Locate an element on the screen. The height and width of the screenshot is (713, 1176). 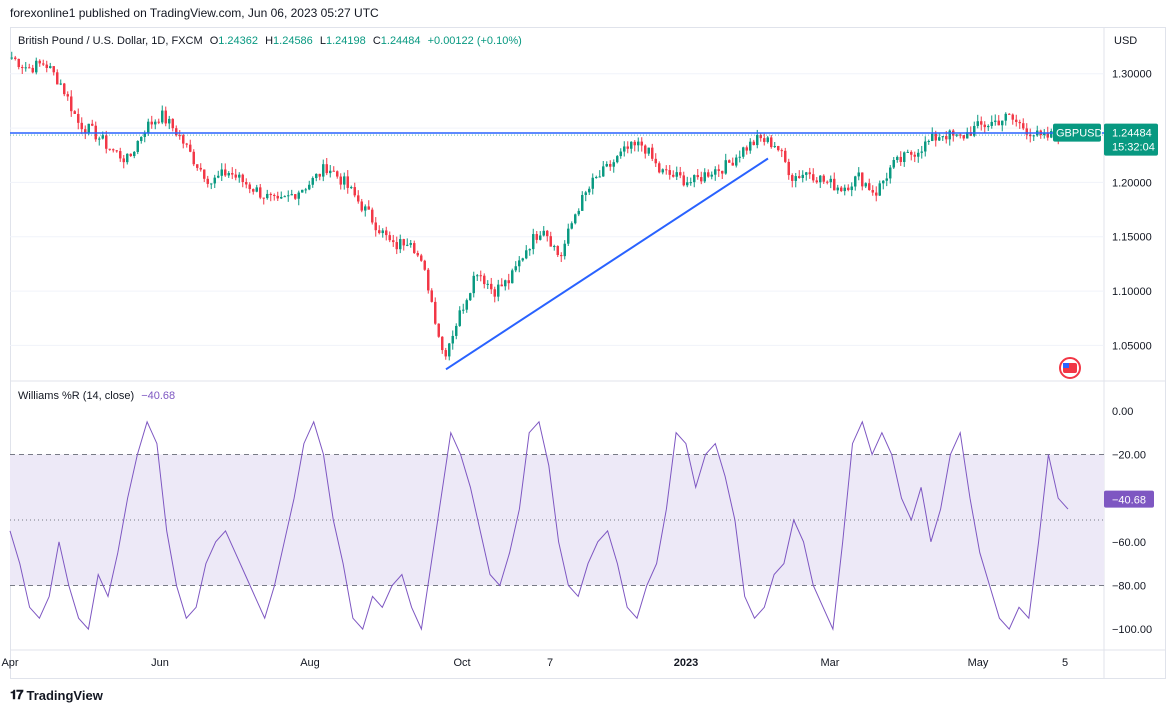
indicator-legend: Williams %R (14, close) −40.68 is located at coordinates (96, 396).